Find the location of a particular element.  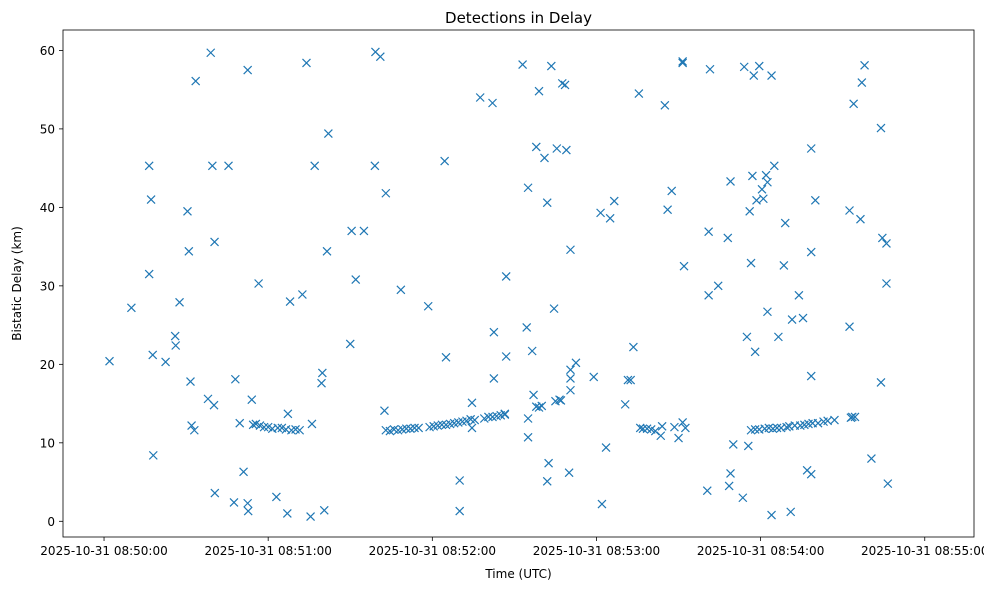

x-tick-label: 2025-10-31 08:55:00 is located at coordinates (922, 551).